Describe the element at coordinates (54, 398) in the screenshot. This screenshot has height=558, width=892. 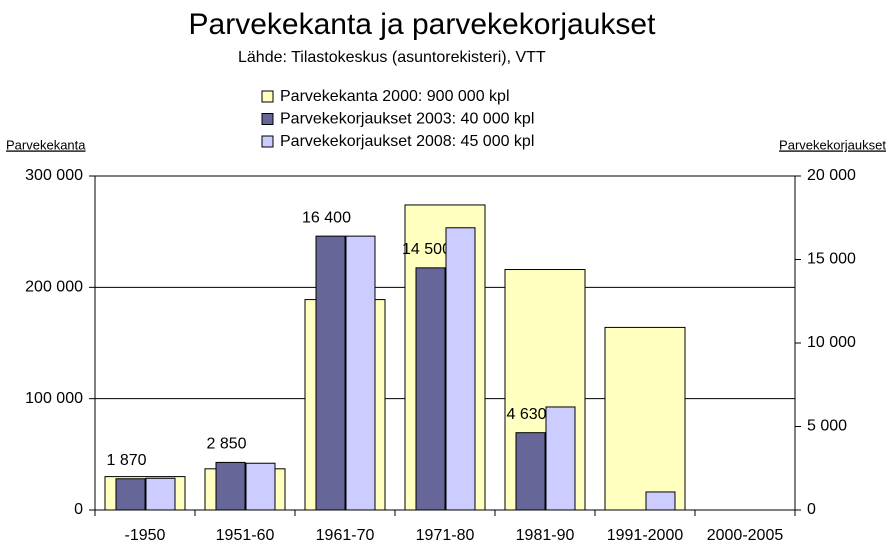
I see `y-tick-label: 100 000` at that location.